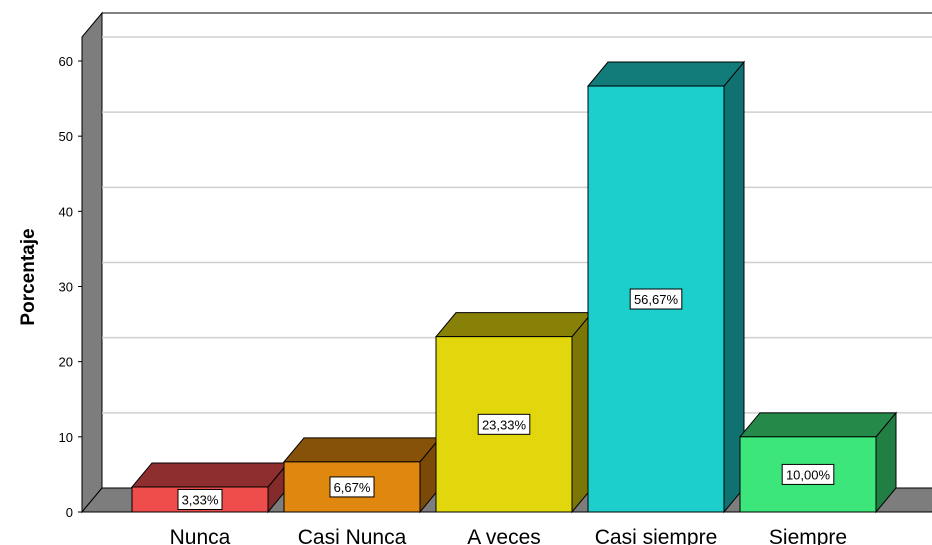 The width and height of the screenshot is (932, 545). I want to click on y-tick-label: 50, so click(66, 136).